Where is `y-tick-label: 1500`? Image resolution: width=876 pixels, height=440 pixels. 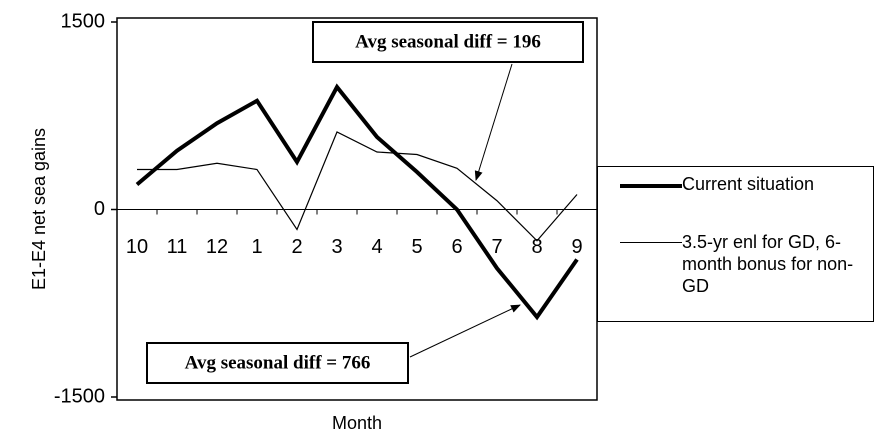
y-tick-label: 1500 is located at coordinates (83, 21).